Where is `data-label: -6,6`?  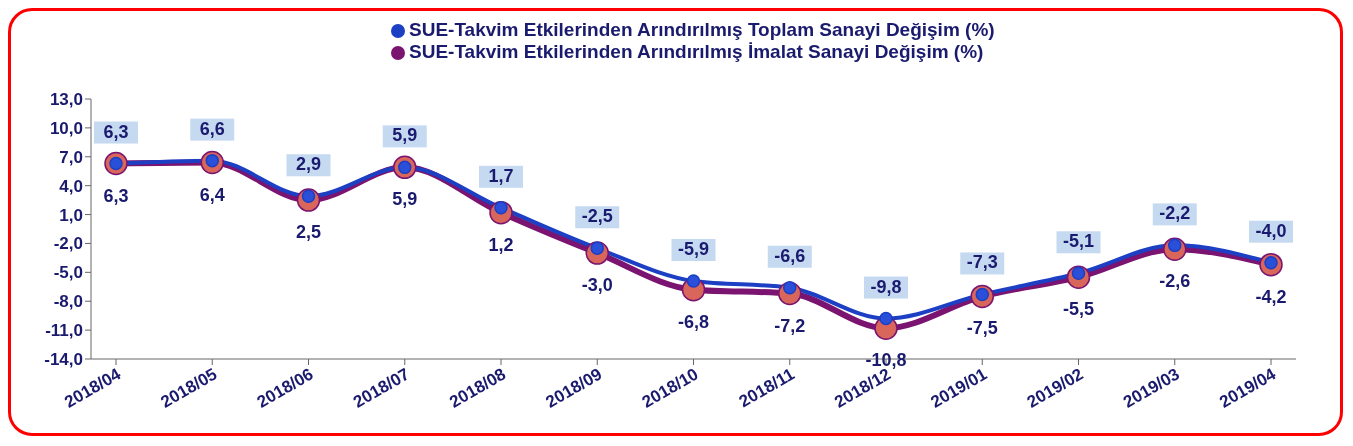 data-label: -6,6 is located at coordinates (790, 255).